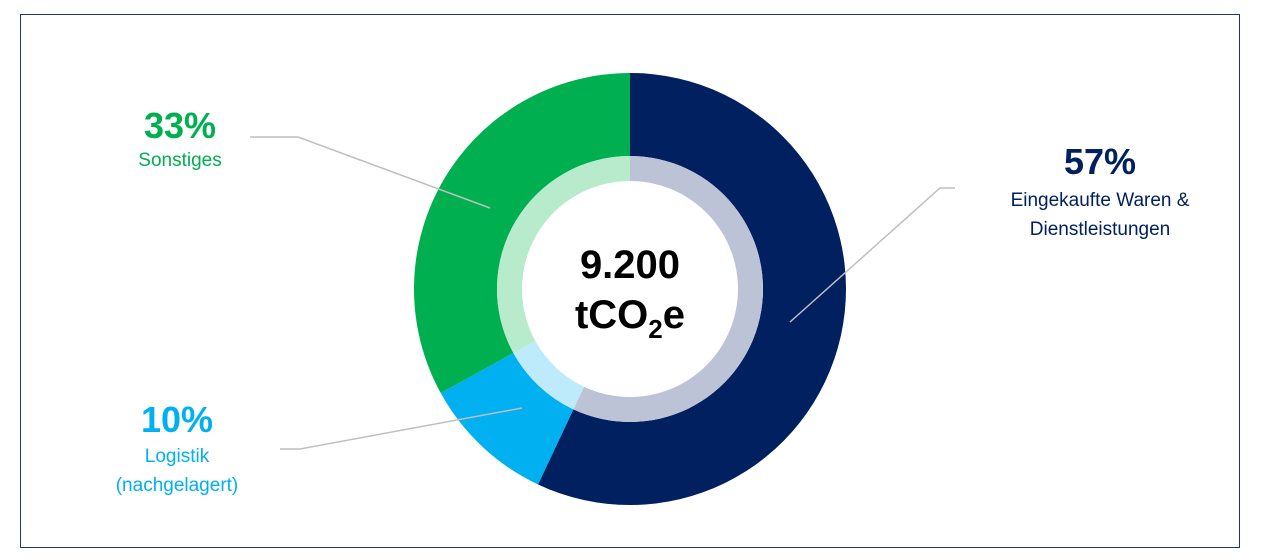  What do you see at coordinates (177, 471) in the screenshot?
I see `category-label: Logistik (nachgelagert)` at bounding box center [177, 471].